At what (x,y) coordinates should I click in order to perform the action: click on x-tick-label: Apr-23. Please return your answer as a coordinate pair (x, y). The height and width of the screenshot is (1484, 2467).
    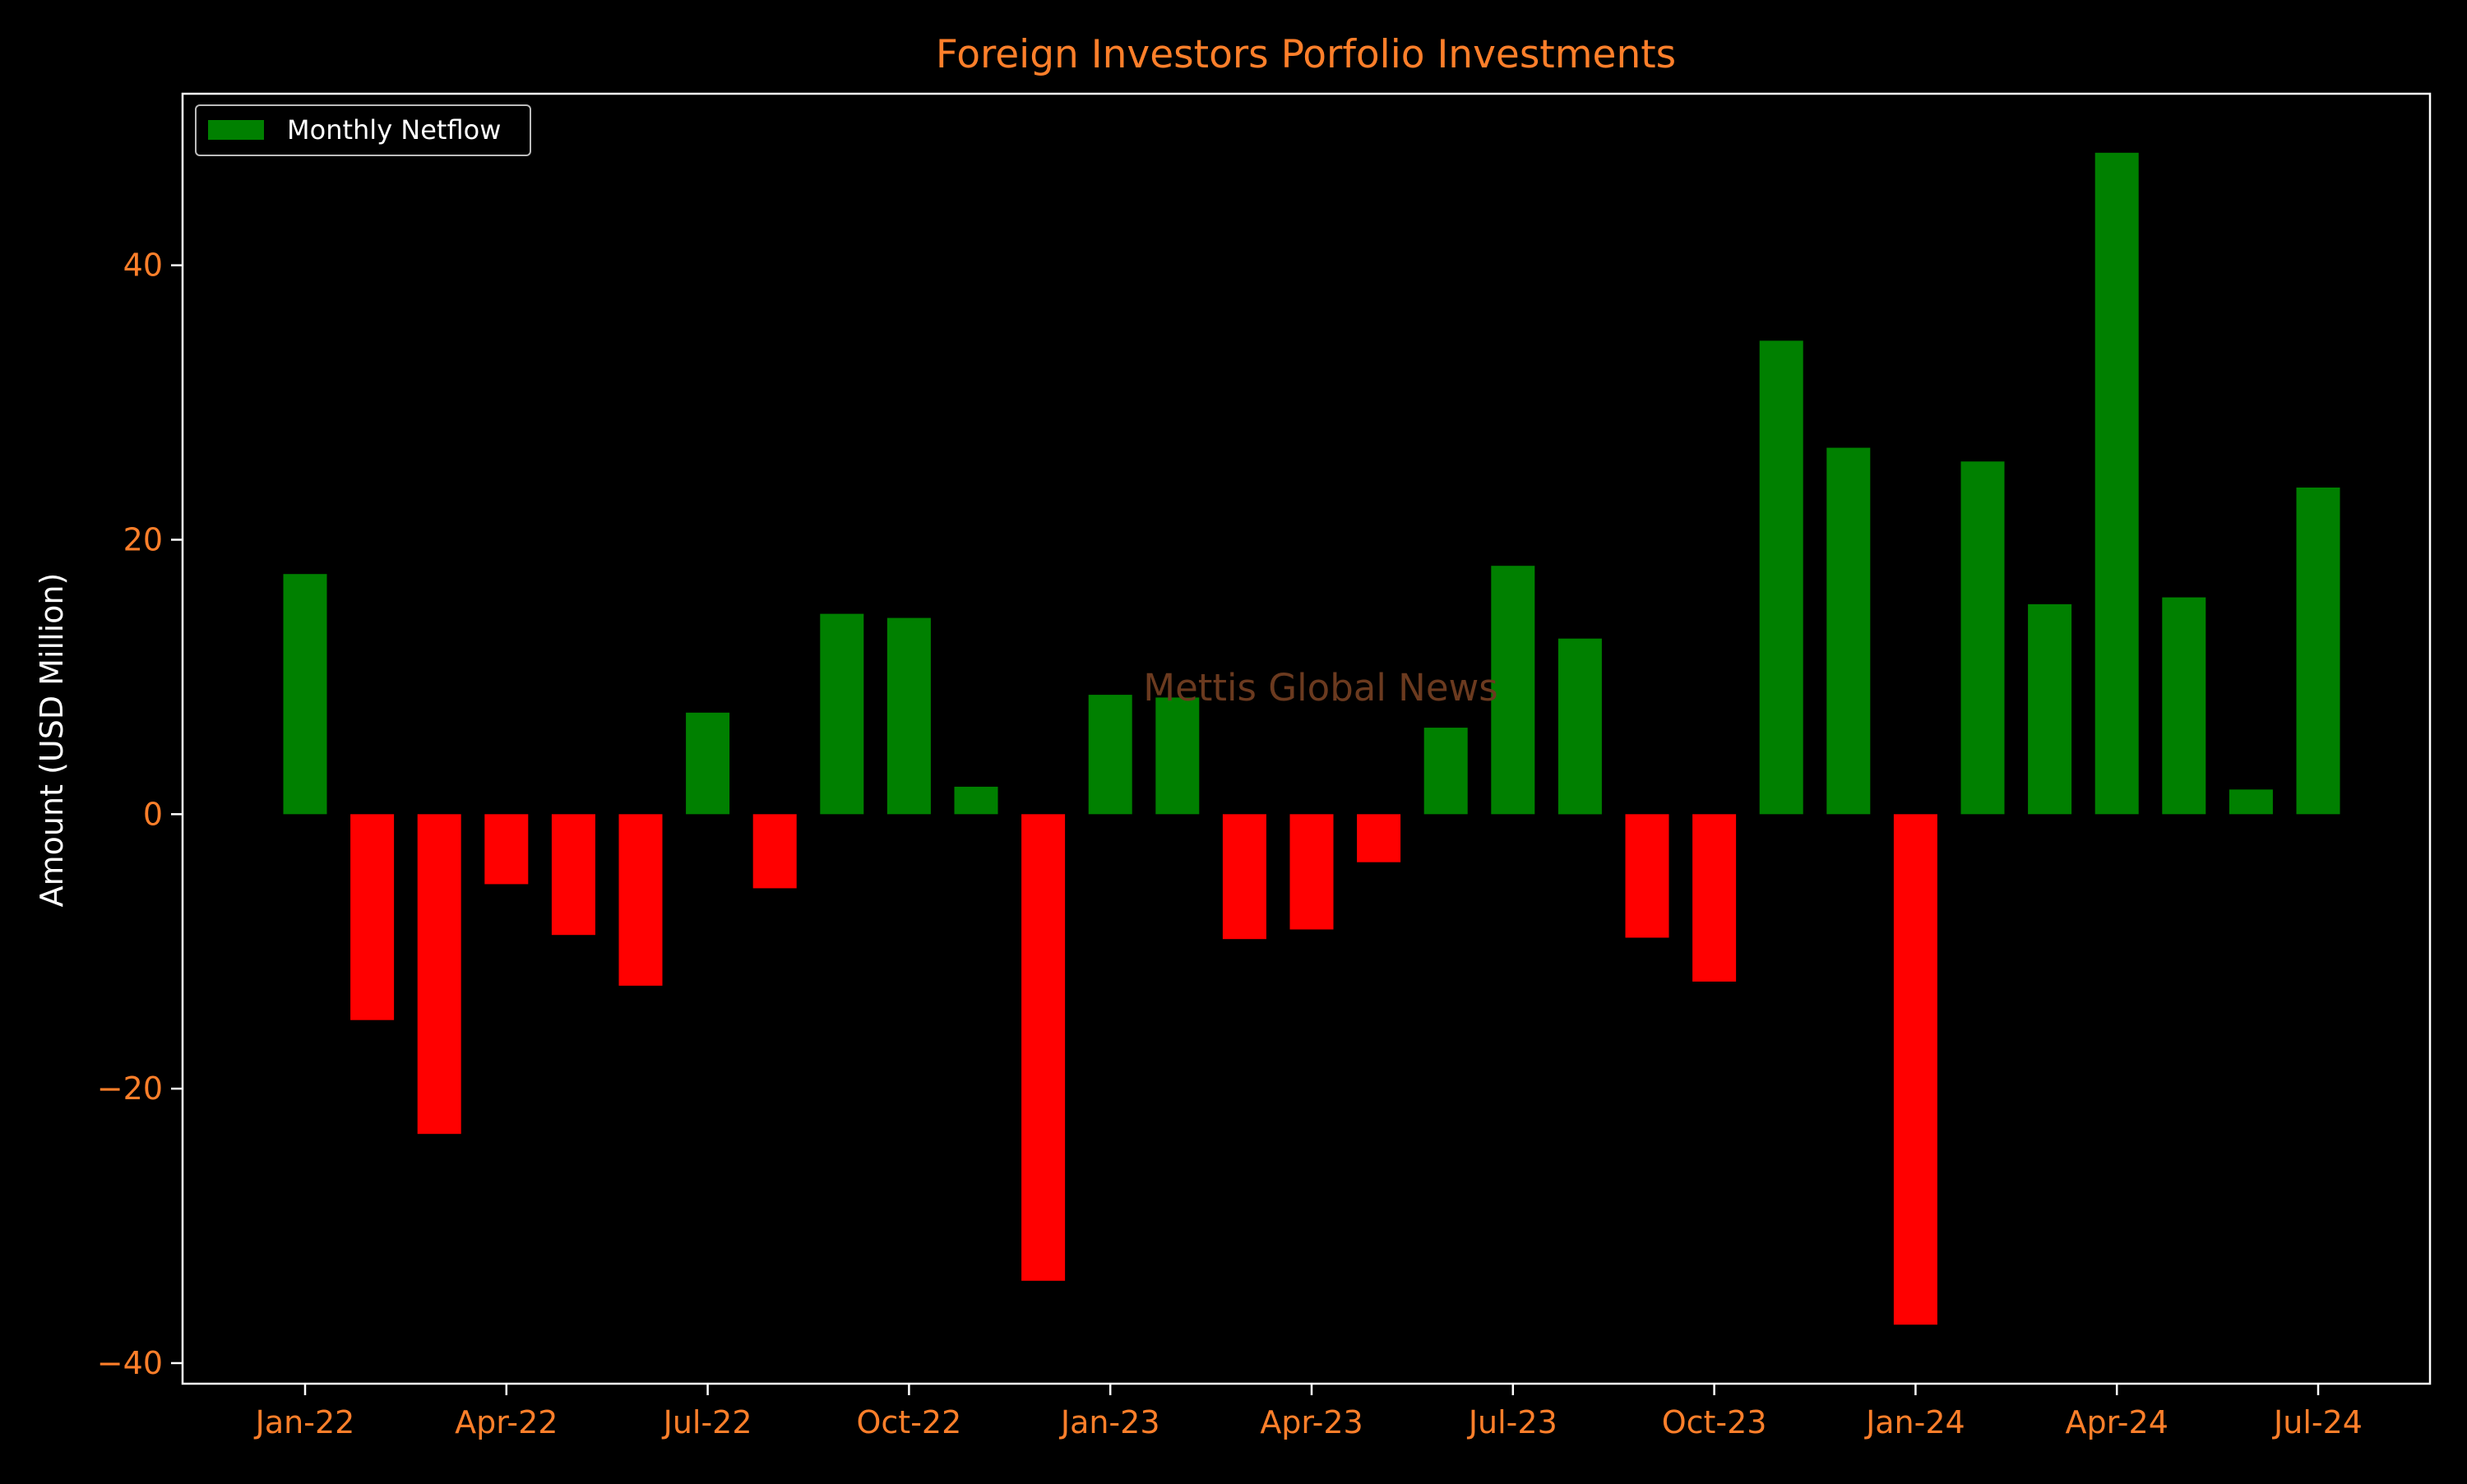
    Looking at the image, I should click on (1311, 1422).